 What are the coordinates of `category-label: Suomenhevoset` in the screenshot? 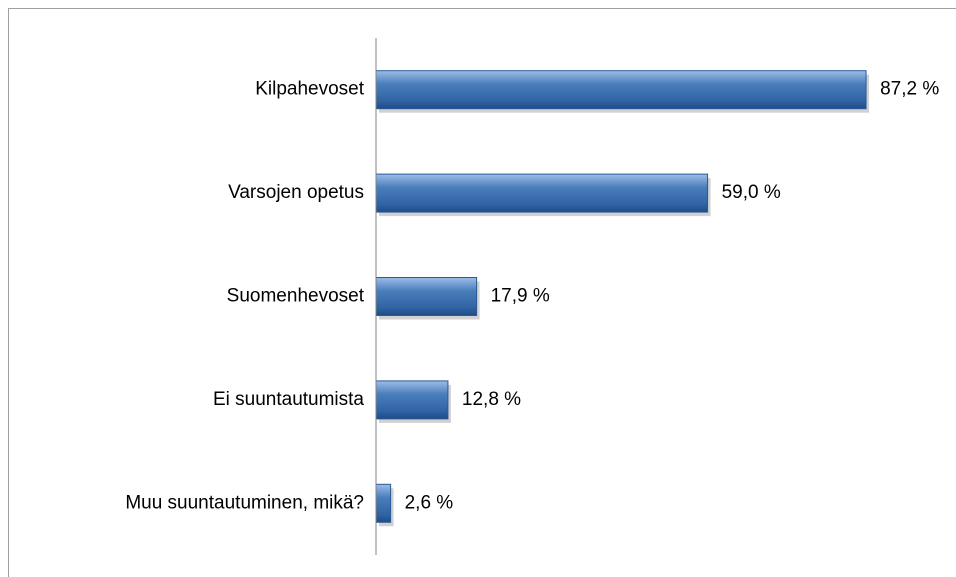 It's located at (296, 296).